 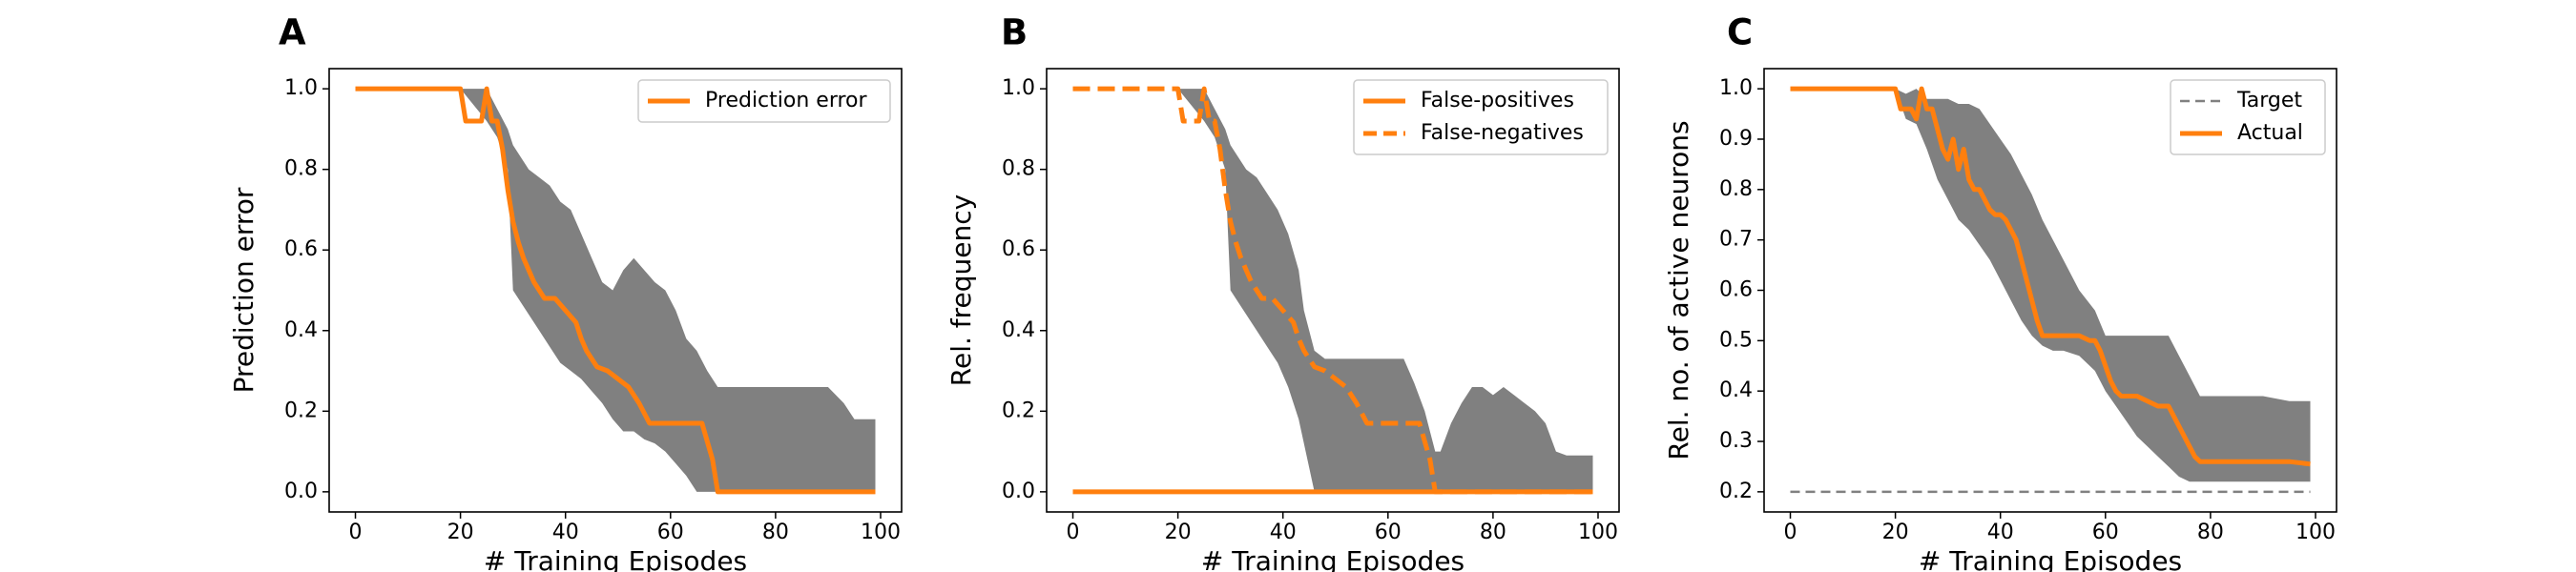 What do you see at coordinates (1736, 139) in the screenshot?
I see `y-tick-label: 0.9` at bounding box center [1736, 139].